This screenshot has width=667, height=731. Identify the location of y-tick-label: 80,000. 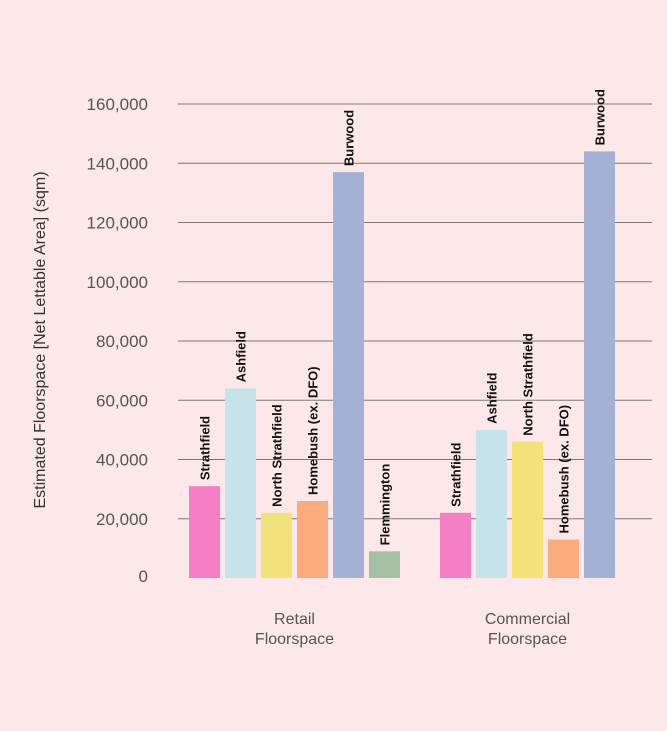
(122, 341).